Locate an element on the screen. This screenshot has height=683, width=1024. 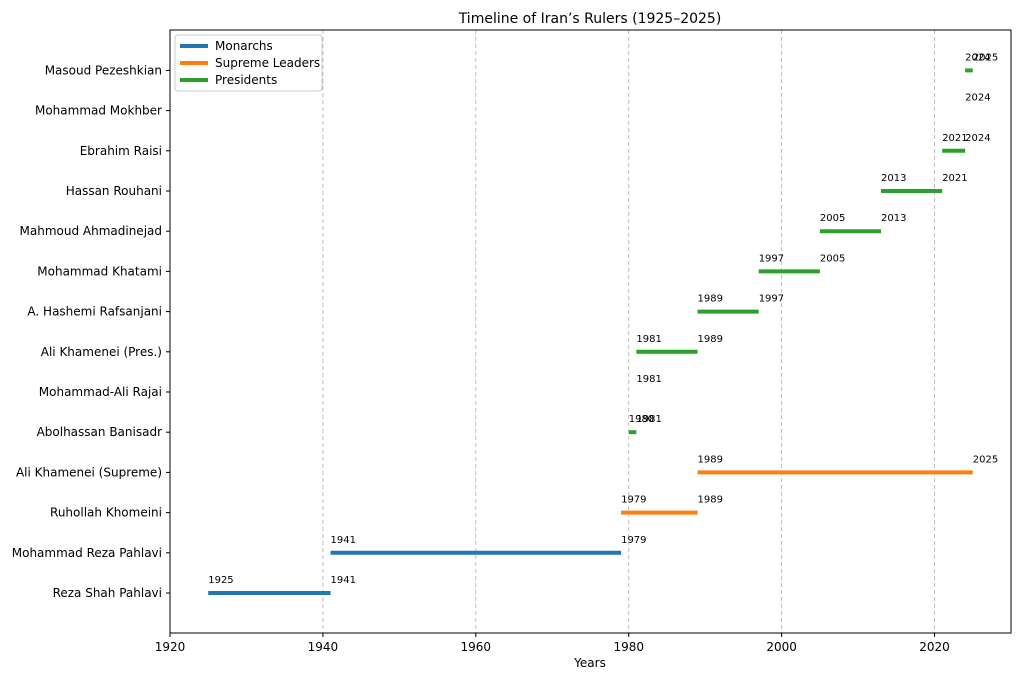
start-year-label: 1979 is located at coordinates (633, 500).